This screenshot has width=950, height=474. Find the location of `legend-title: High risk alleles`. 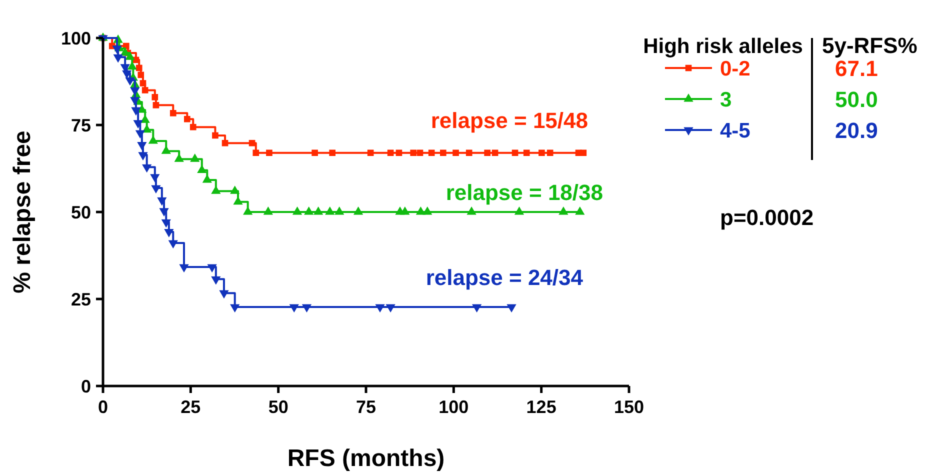

legend-title: High risk alleles is located at coordinates (723, 46).